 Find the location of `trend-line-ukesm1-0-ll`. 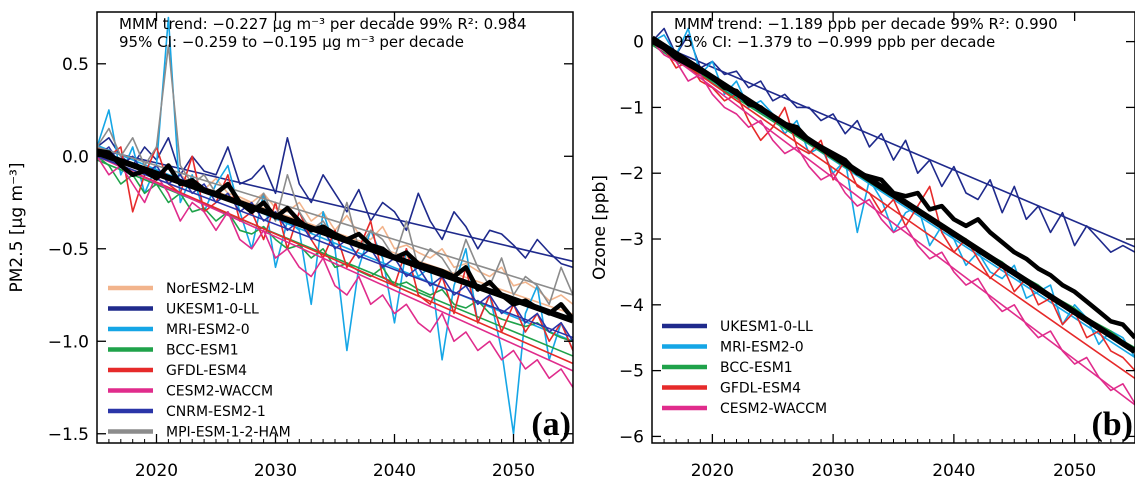

trend-line-ukesm1-0-ll is located at coordinates (335, 205).